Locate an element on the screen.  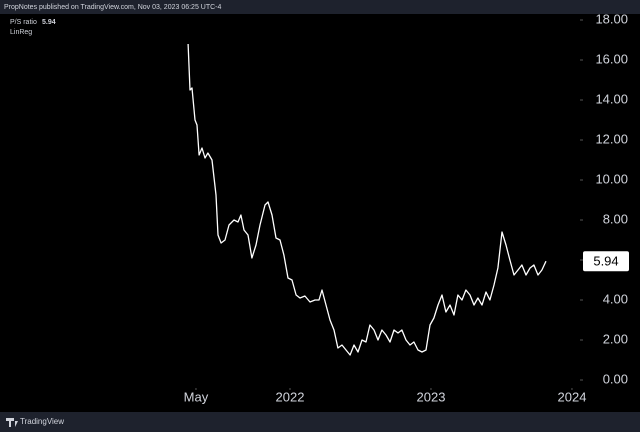
y-tick-label: 2.00 is located at coordinates (615, 338).